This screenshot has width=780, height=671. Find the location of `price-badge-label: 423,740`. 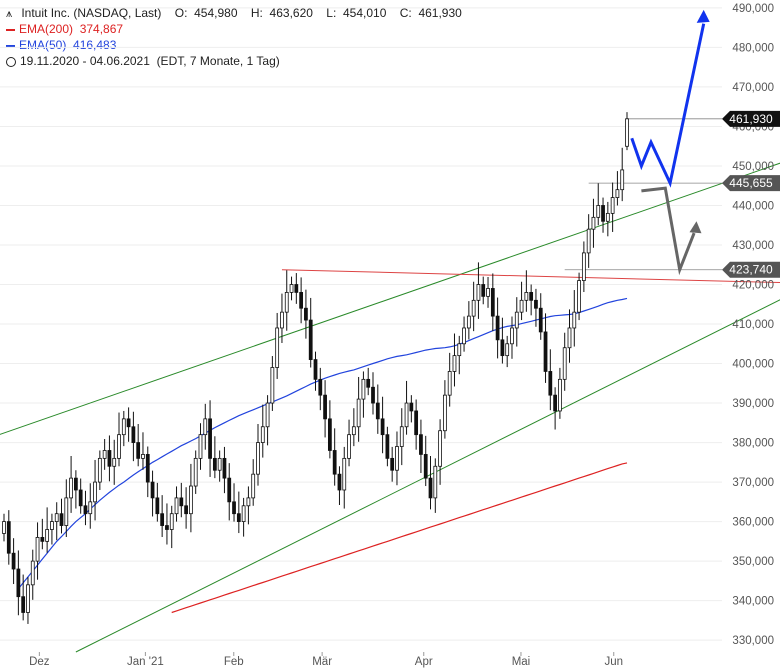

price-badge-label: 423,740 is located at coordinates (751, 270).